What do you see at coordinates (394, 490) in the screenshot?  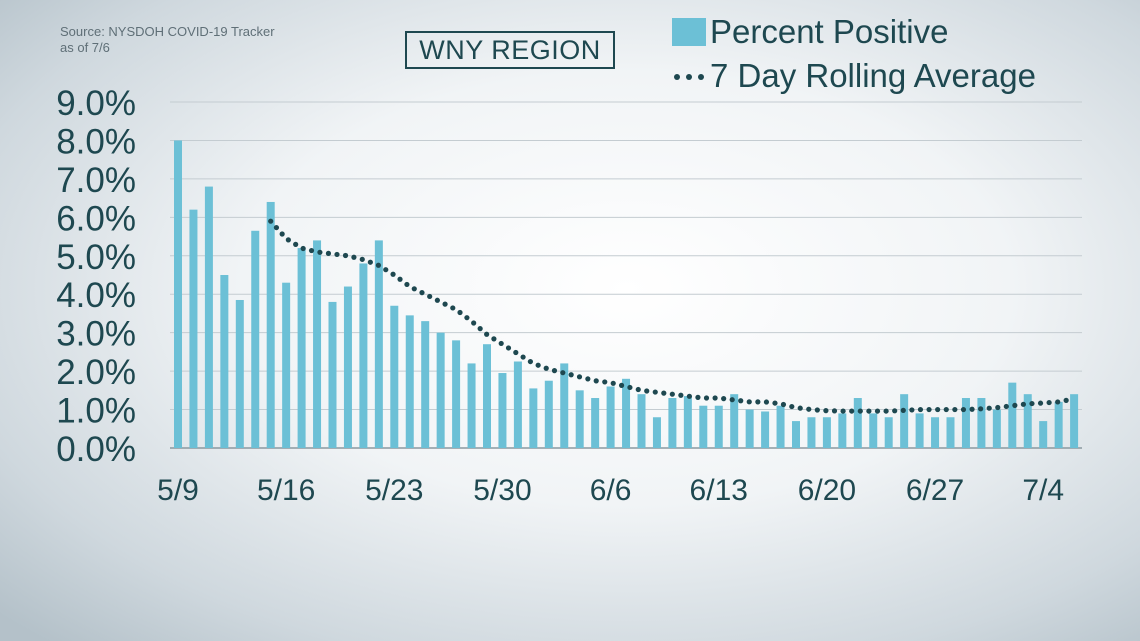 I see `x-tick-label: 5/23` at bounding box center [394, 490].